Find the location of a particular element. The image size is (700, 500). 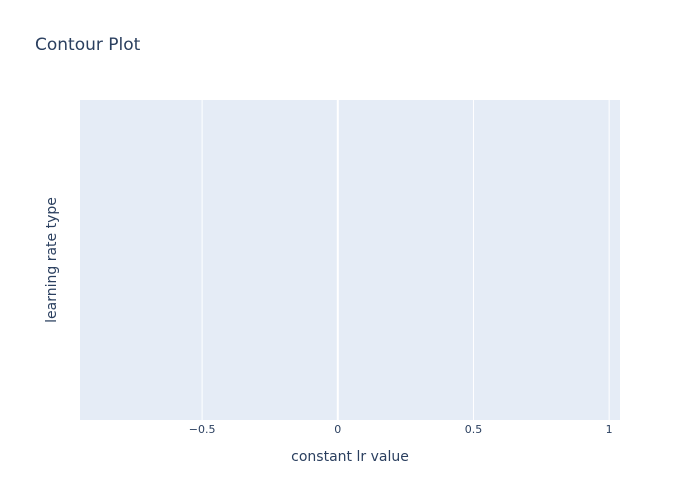

x-tick-label: 1 is located at coordinates (609, 429).